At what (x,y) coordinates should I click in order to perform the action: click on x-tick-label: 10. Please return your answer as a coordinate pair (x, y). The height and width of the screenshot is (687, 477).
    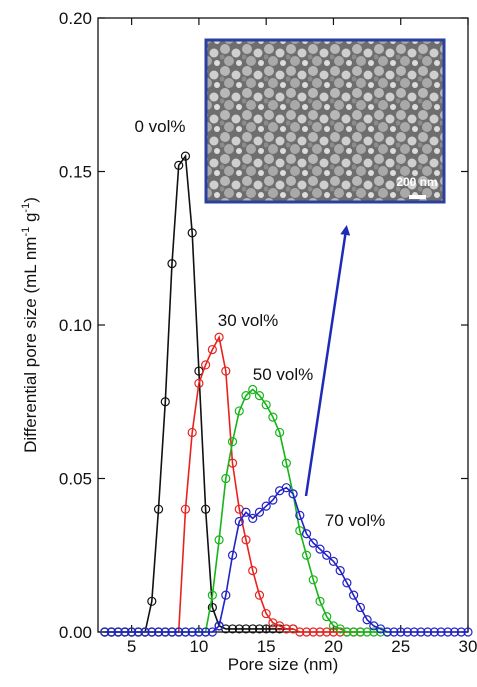
    Looking at the image, I should click on (198, 646).